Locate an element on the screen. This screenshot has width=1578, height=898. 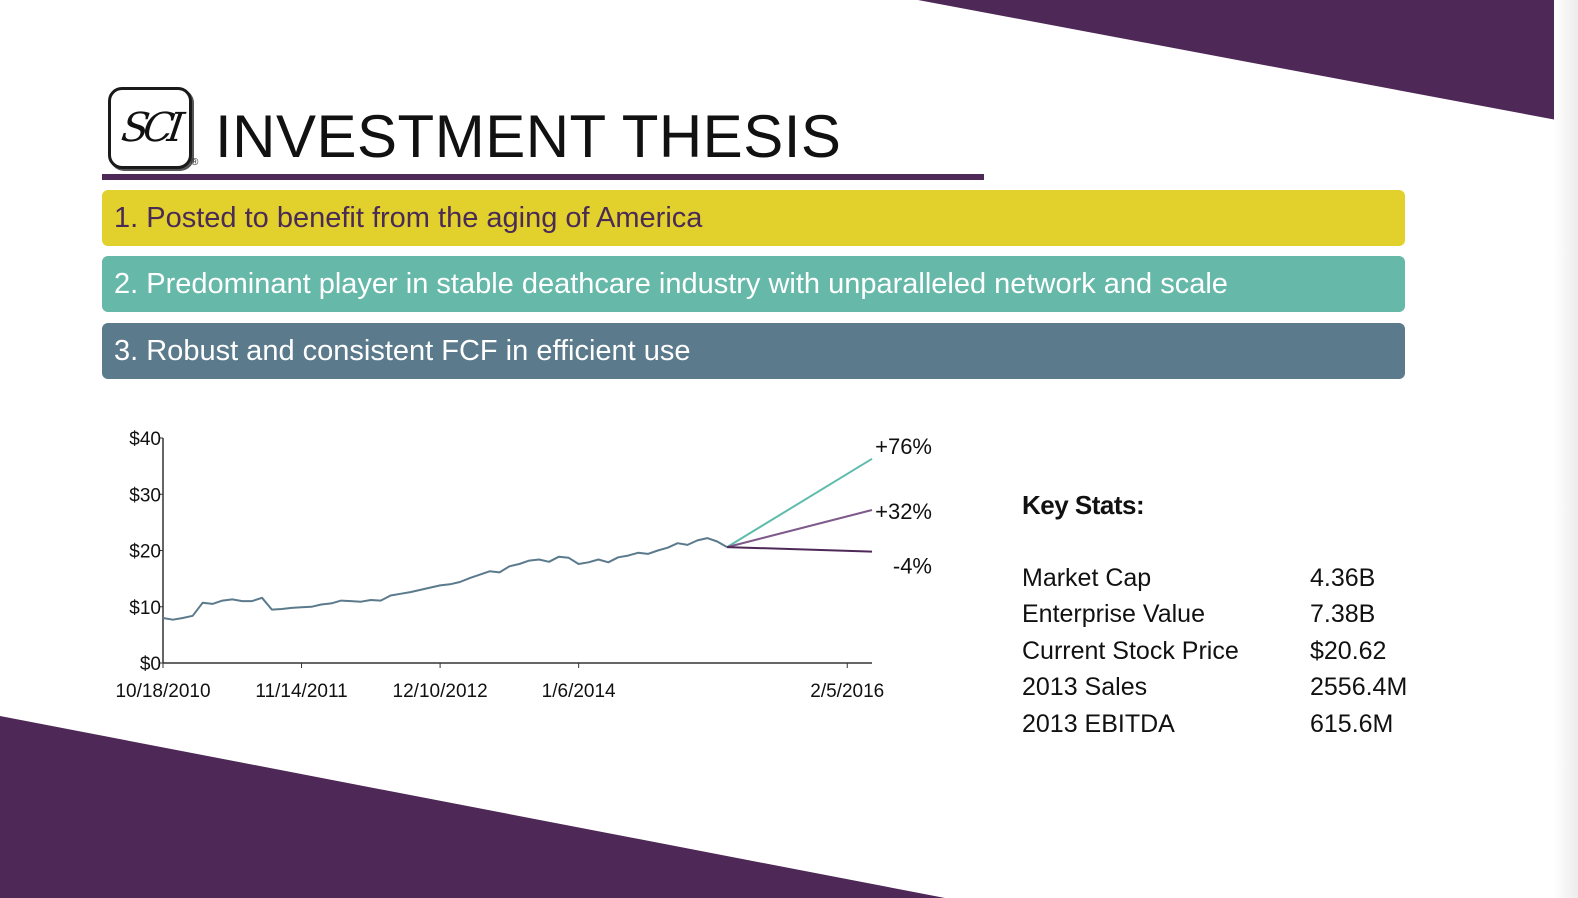
key-stat-value: 615.6M is located at coordinates (1352, 723).